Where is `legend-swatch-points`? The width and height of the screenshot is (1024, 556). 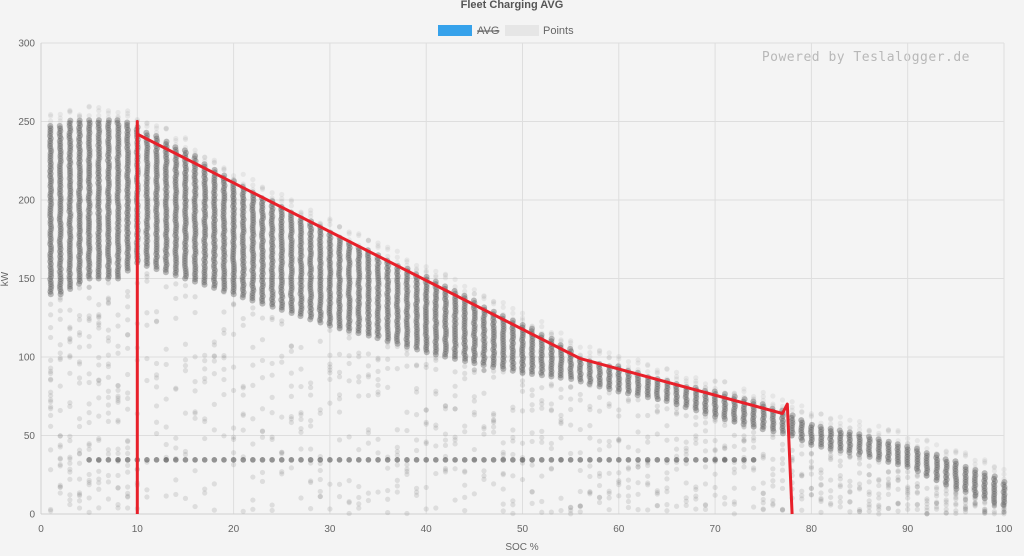
legend-swatch-points is located at coordinates (522, 30).